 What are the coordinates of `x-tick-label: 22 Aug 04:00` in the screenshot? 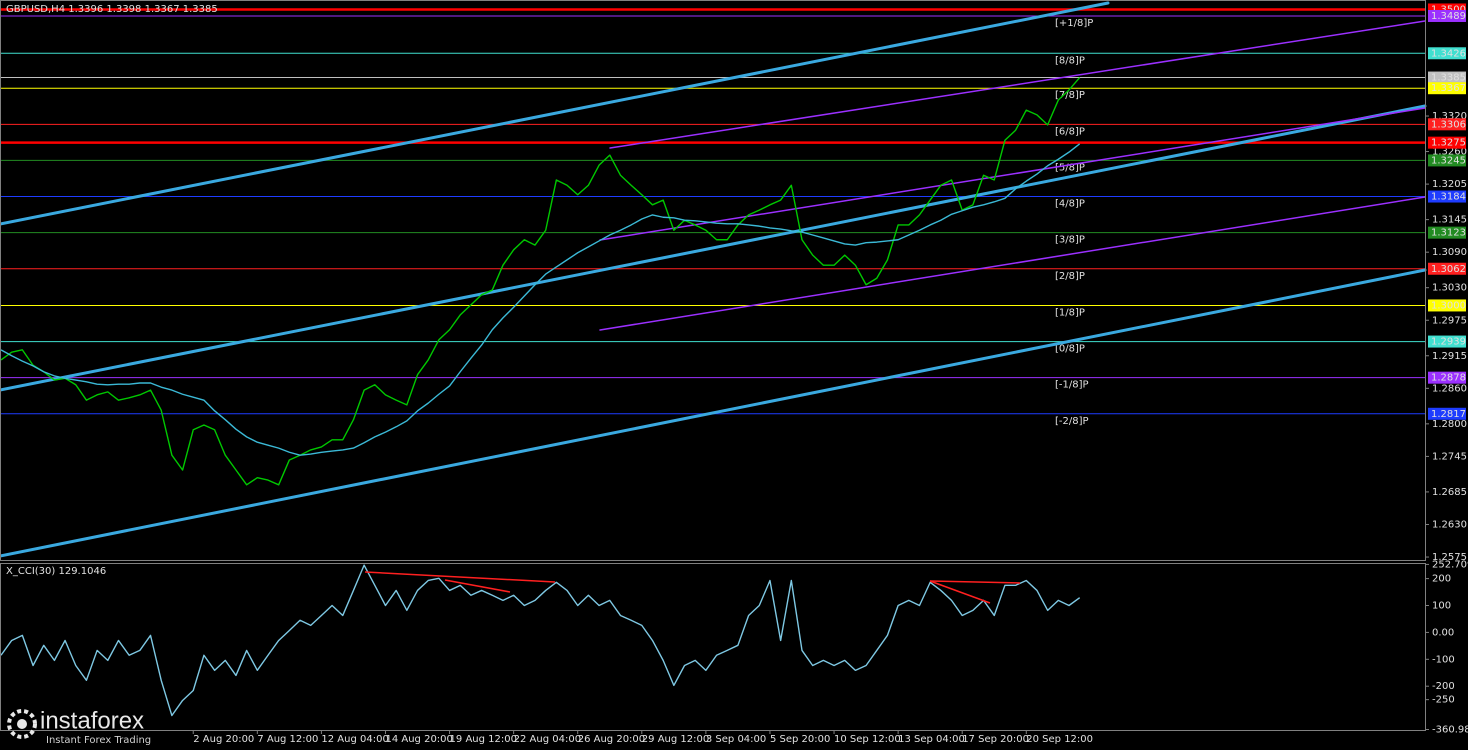 It's located at (547, 739).